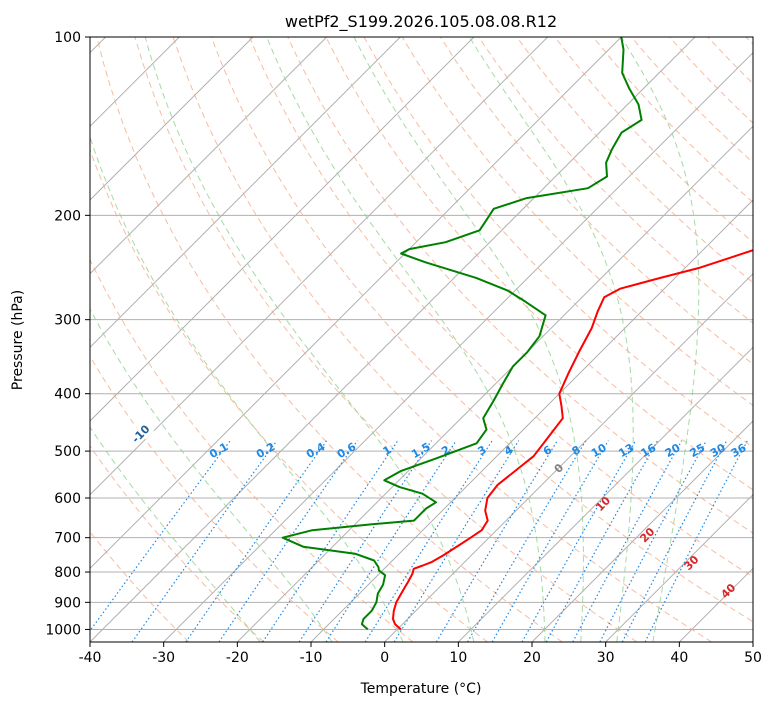 This screenshot has height=708, width=775. What do you see at coordinates (63, 630) in the screenshot?
I see `y-tick-label: 1000` at bounding box center [63, 630].